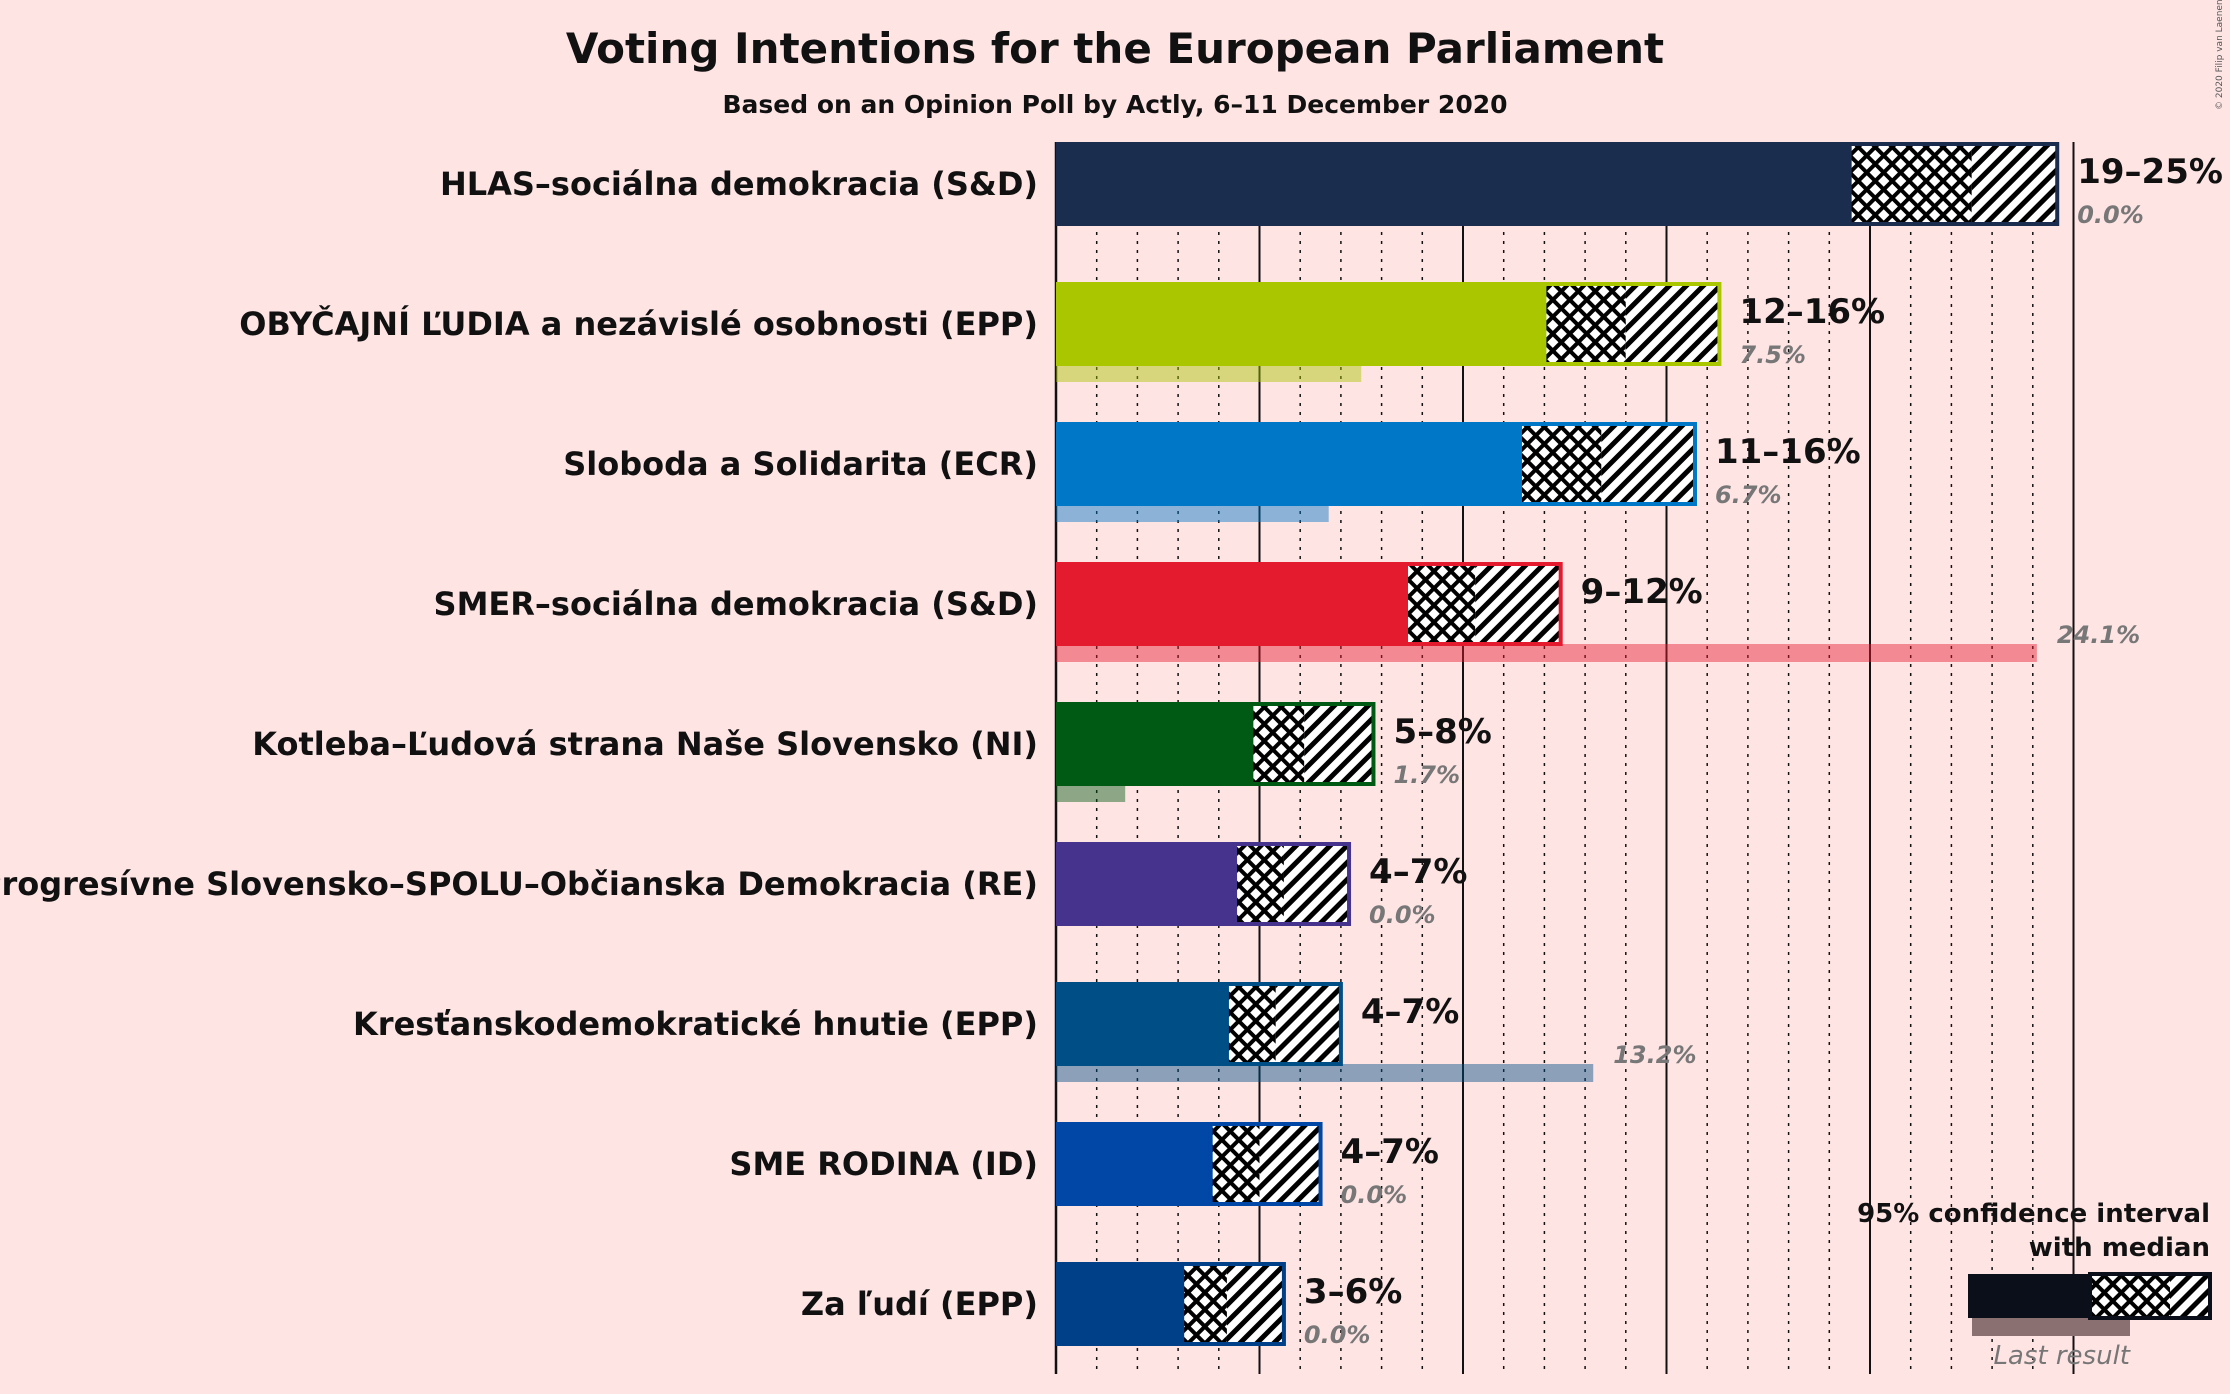  I want to click on party-label: SMER–sociálna demokracia (S&D), so click(736, 604).